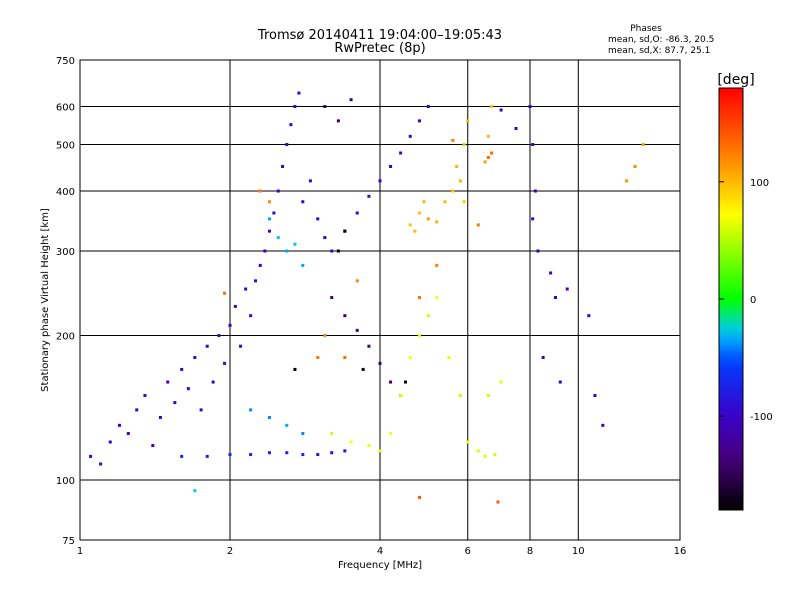  Describe the element at coordinates (735, 80) in the screenshot. I see `colorbar-label: [deg]` at that location.